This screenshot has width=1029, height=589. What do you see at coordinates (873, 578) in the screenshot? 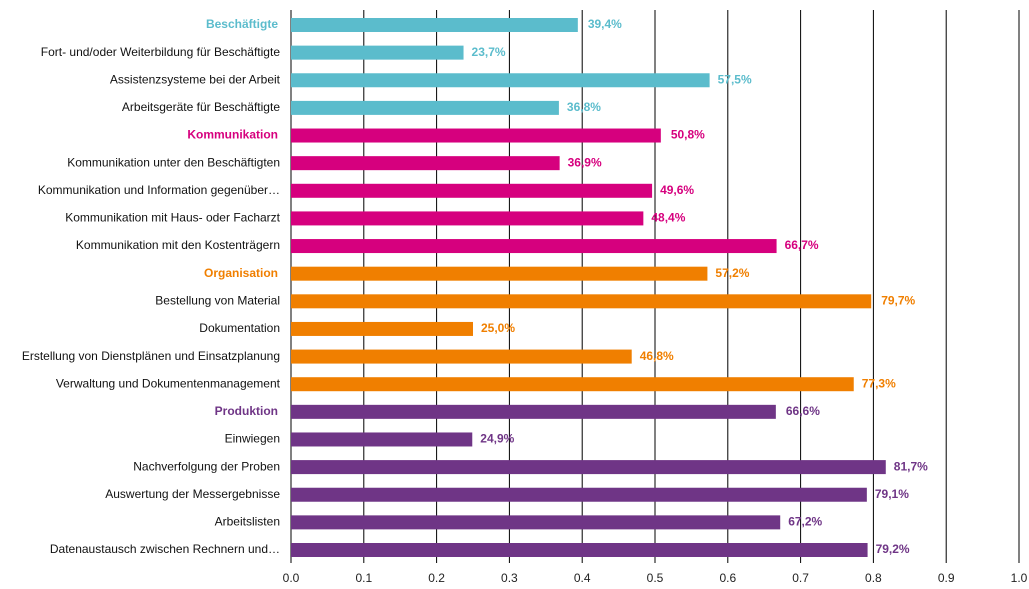
I see `x-tick-label: 0.8` at bounding box center [873, 578].